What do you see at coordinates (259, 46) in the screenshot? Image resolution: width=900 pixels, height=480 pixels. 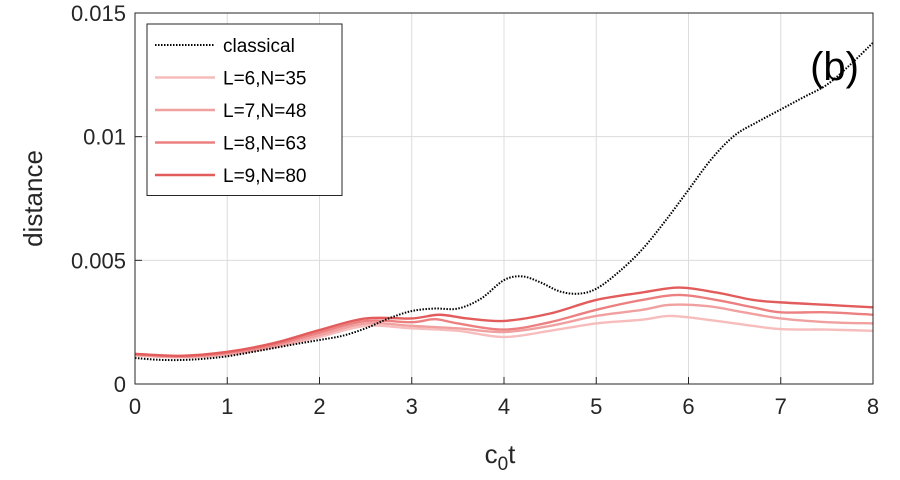 I see `legend-label: classical` at bounding box center [259, 46].